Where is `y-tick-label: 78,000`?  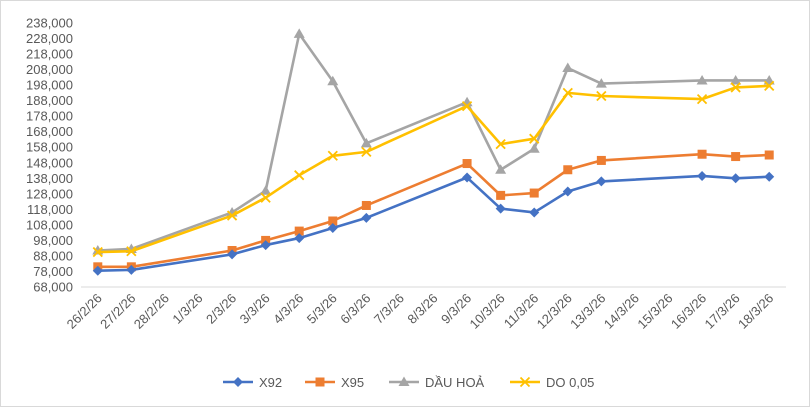 y-tick-label: 78,000 is located at coordinates (53, 271).